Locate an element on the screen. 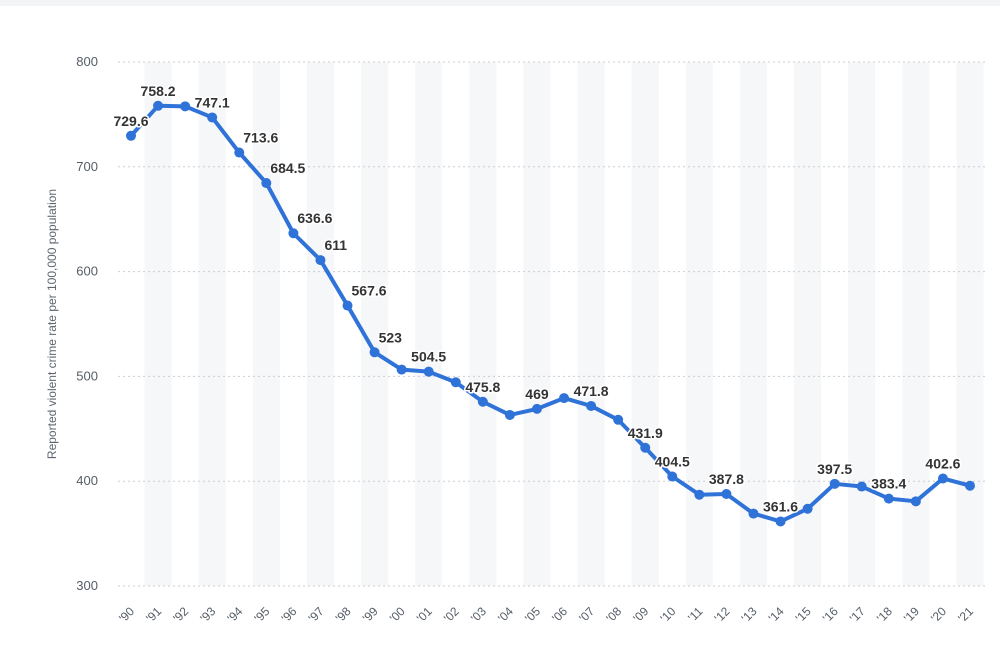  data-label: 684.5 is located at coordinates (287, 168).